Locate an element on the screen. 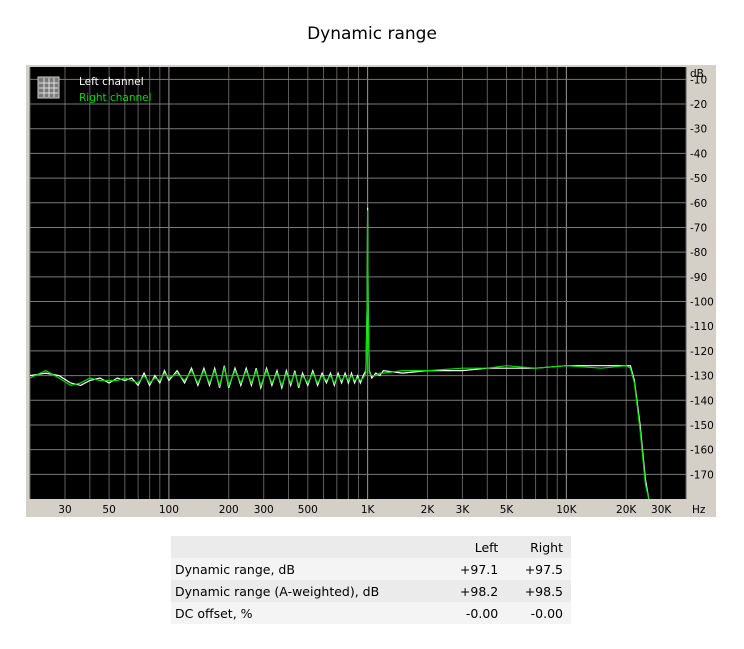 This screenshot has height=649, width=744. y-tick-label: -20 is located at coordinates (698, 105).